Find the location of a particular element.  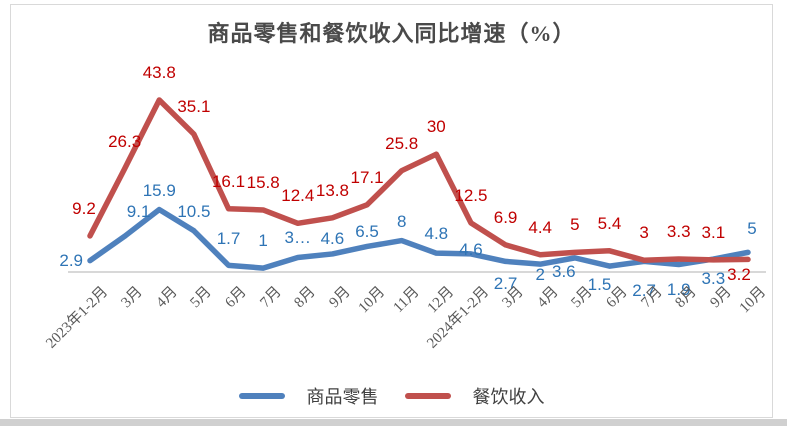

data-label-retail: 8 is located at coordinates (401, 221).